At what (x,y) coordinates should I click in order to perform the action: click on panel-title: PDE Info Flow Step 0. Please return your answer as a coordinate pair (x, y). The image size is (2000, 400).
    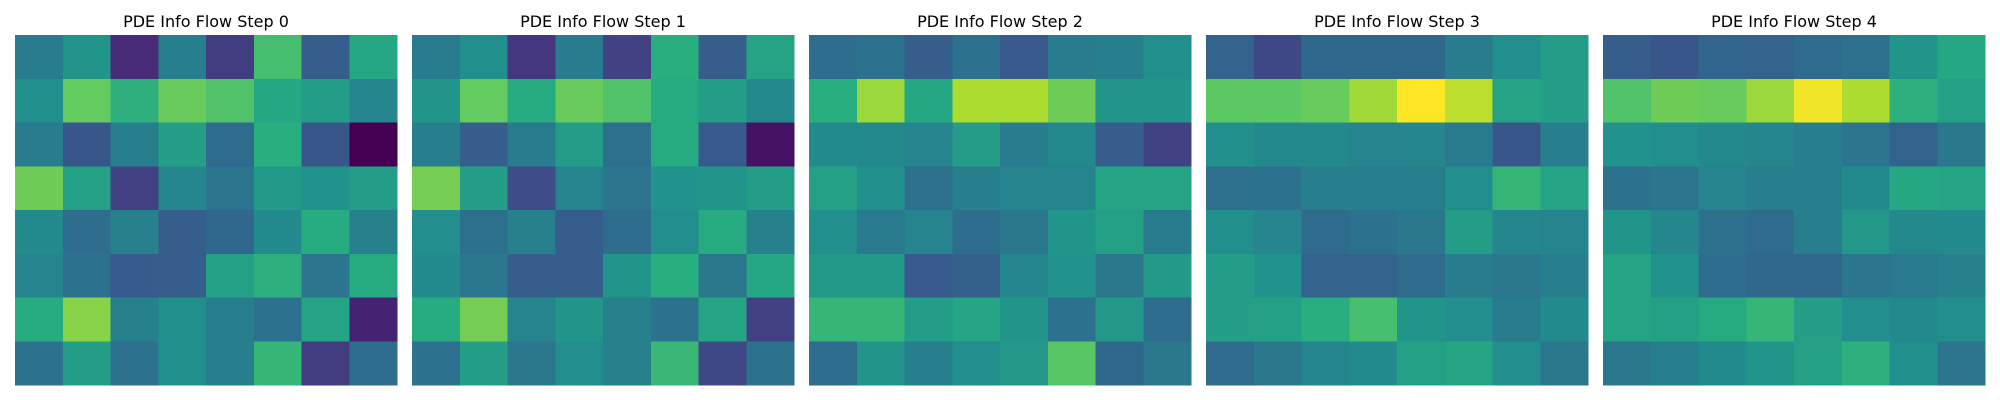
    Looking at the image, I should click on (206, 21).